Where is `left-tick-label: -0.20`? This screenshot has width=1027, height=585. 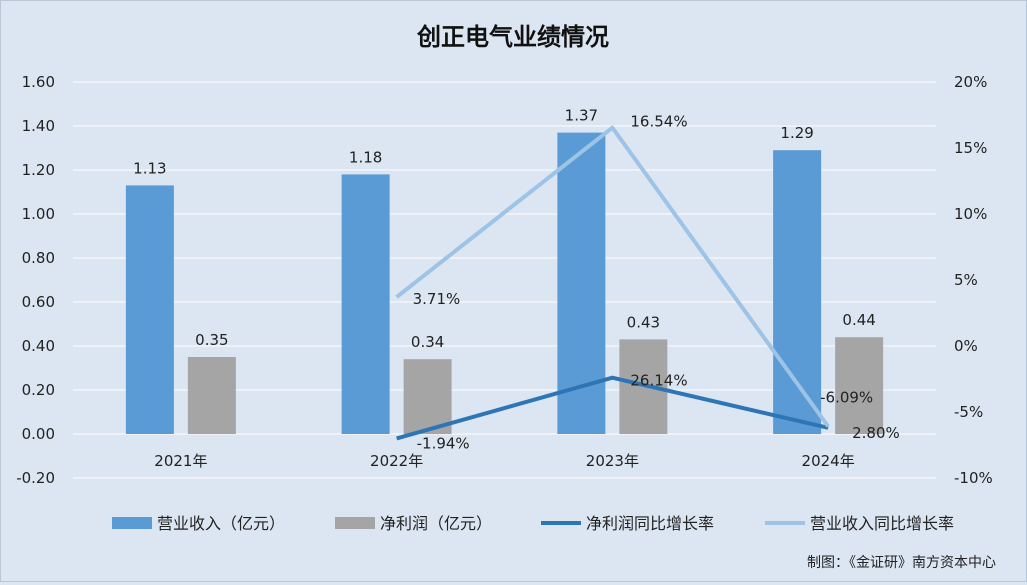 left-tick-label: -0.20 is located at coordinates (35, 478).